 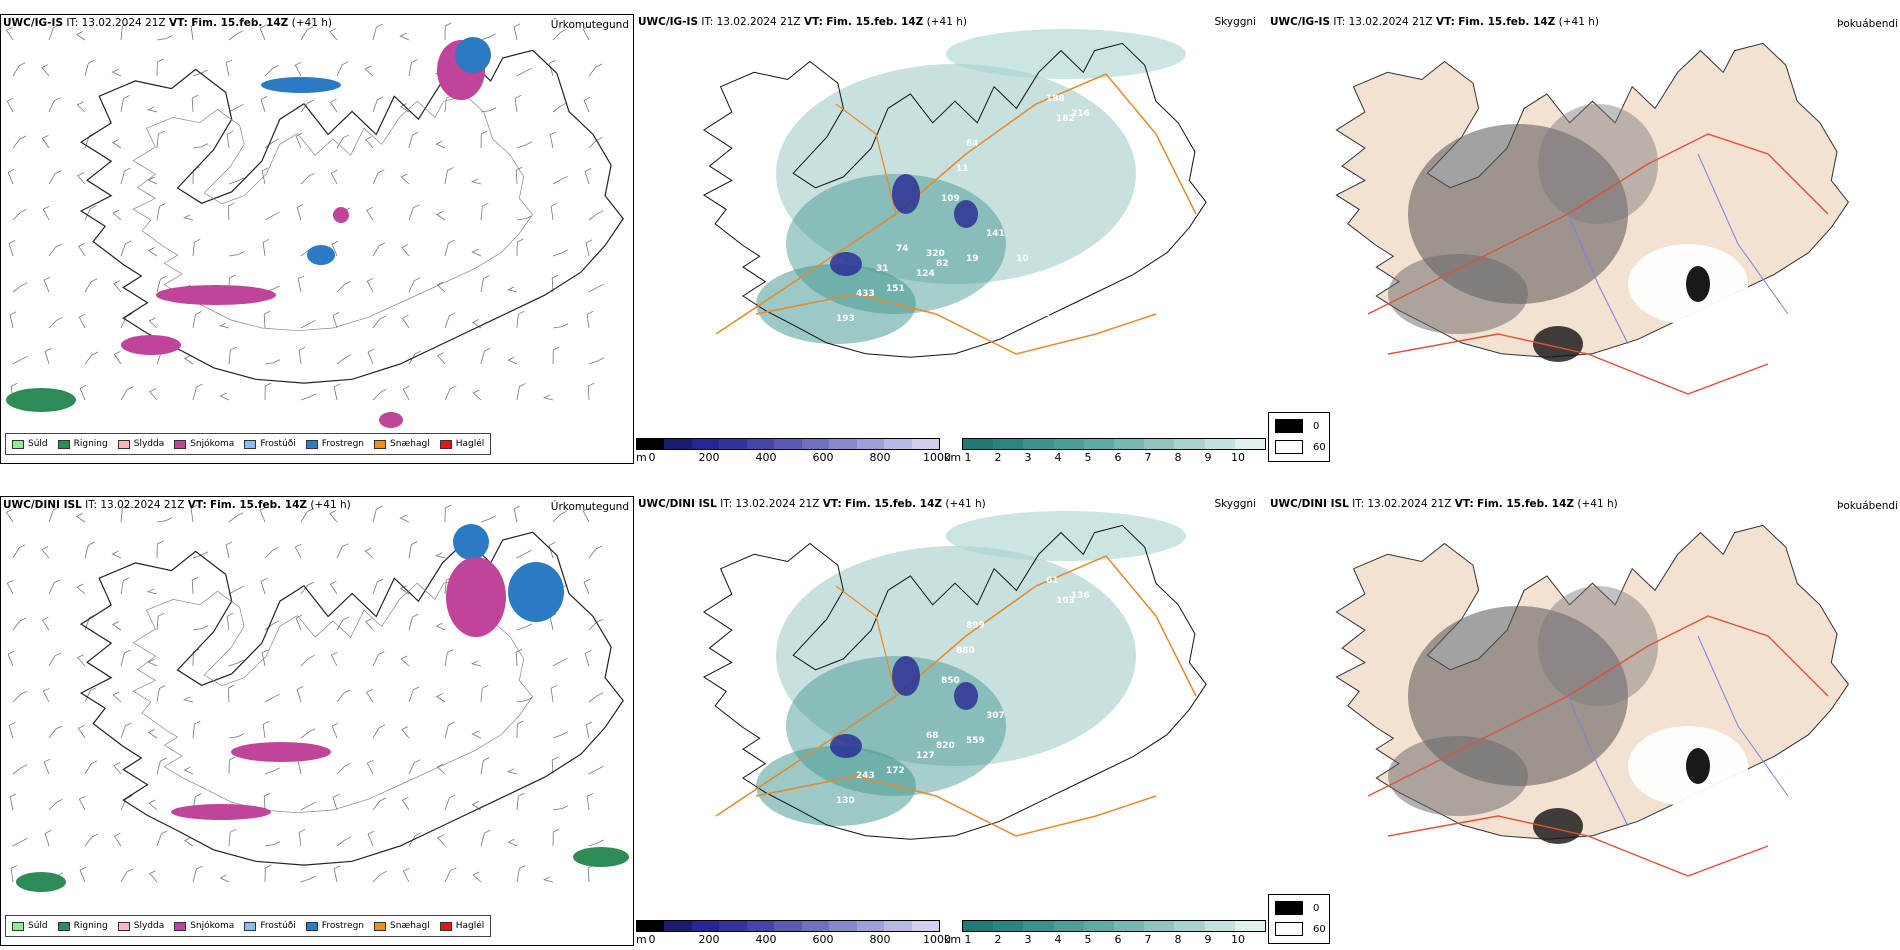 I want to click on visibility-value-label: 433, so click(x=865, y=294).